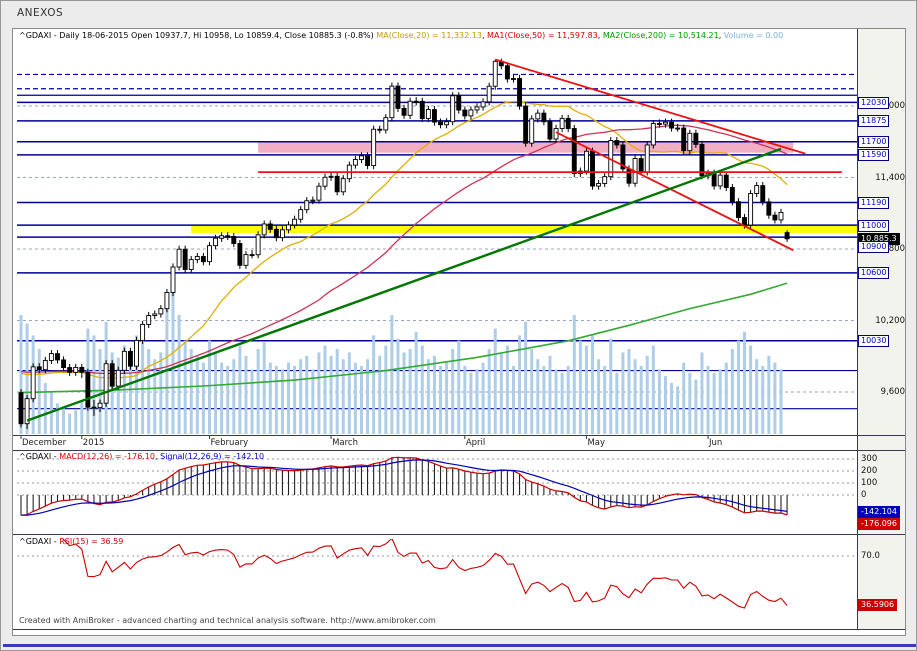  I want to click on date-axis-label: December, so click(44, 443).